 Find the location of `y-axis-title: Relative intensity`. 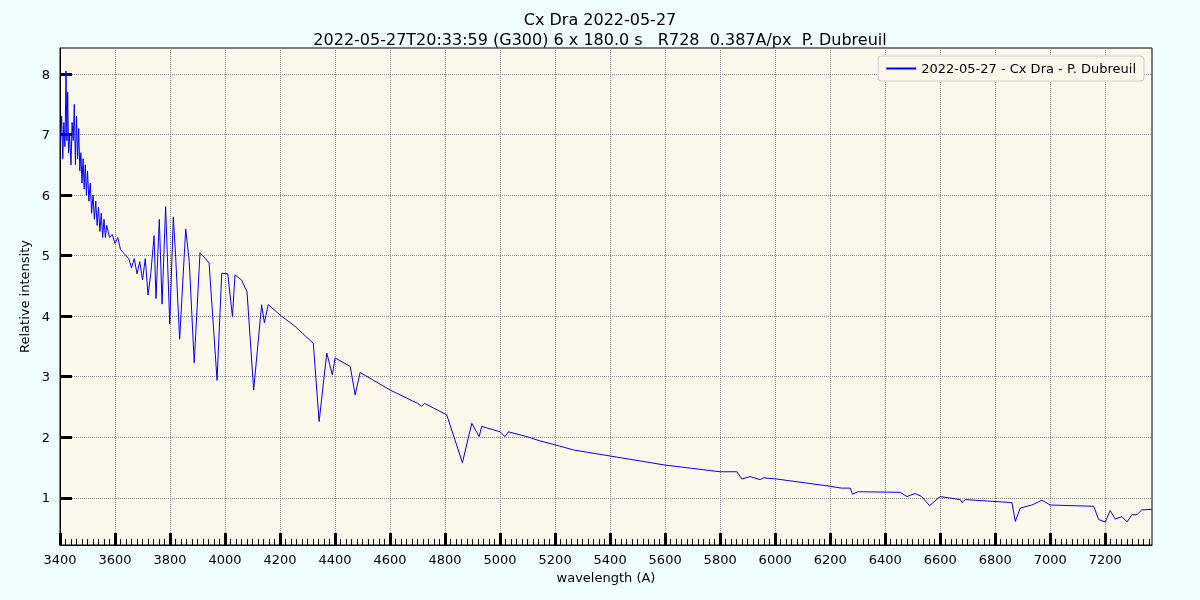

y-axis-title: Relative intensity is located at coordinates (24, 296).